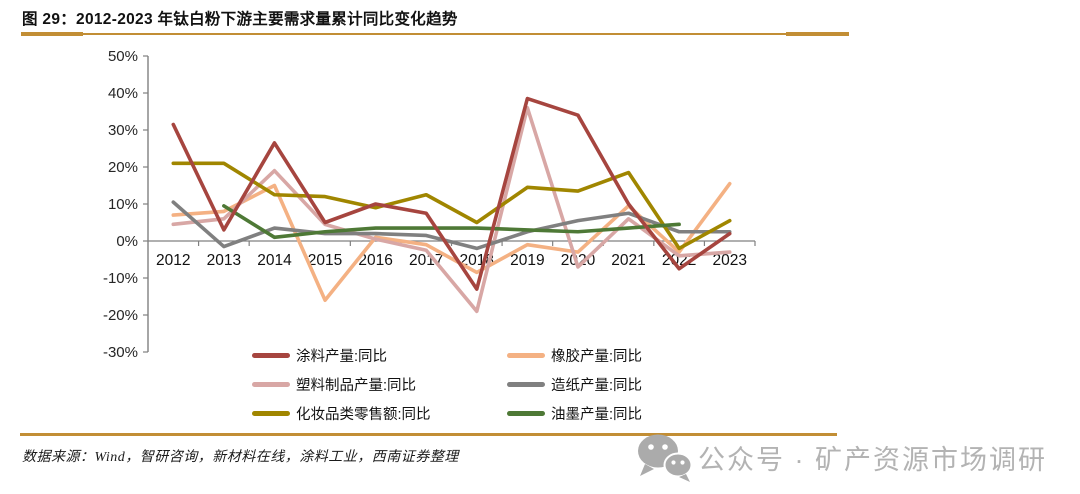 Image resolution: width=1080 pixels, height=494 pixels. What do you see at coordinates (123, 130) in the screenshot?
I see `y-axis-tick-label: 30%` at bounding box center [123, 130].